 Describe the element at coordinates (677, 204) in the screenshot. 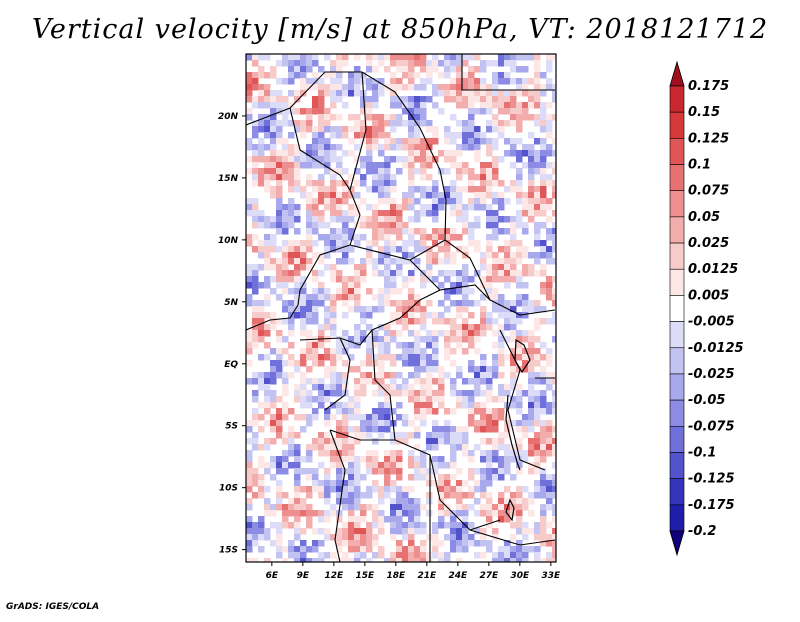

I see `colorbar-swatch` at that location.